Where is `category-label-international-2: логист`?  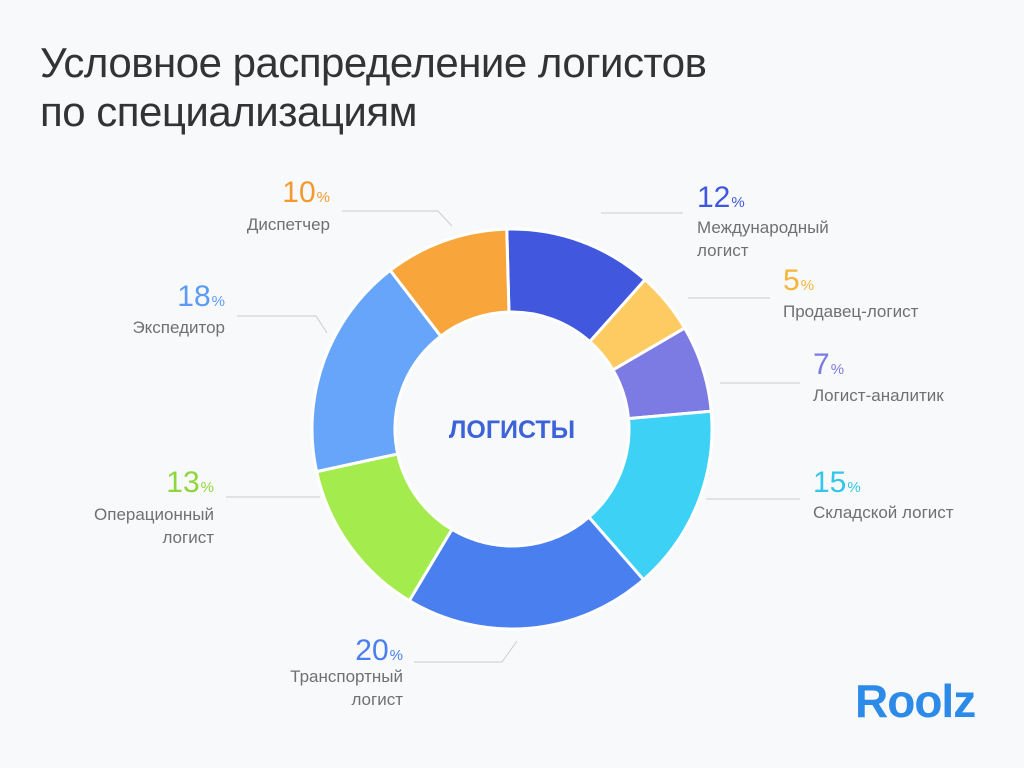
category-label-international-2: логист is located at coordinates (723, 250).